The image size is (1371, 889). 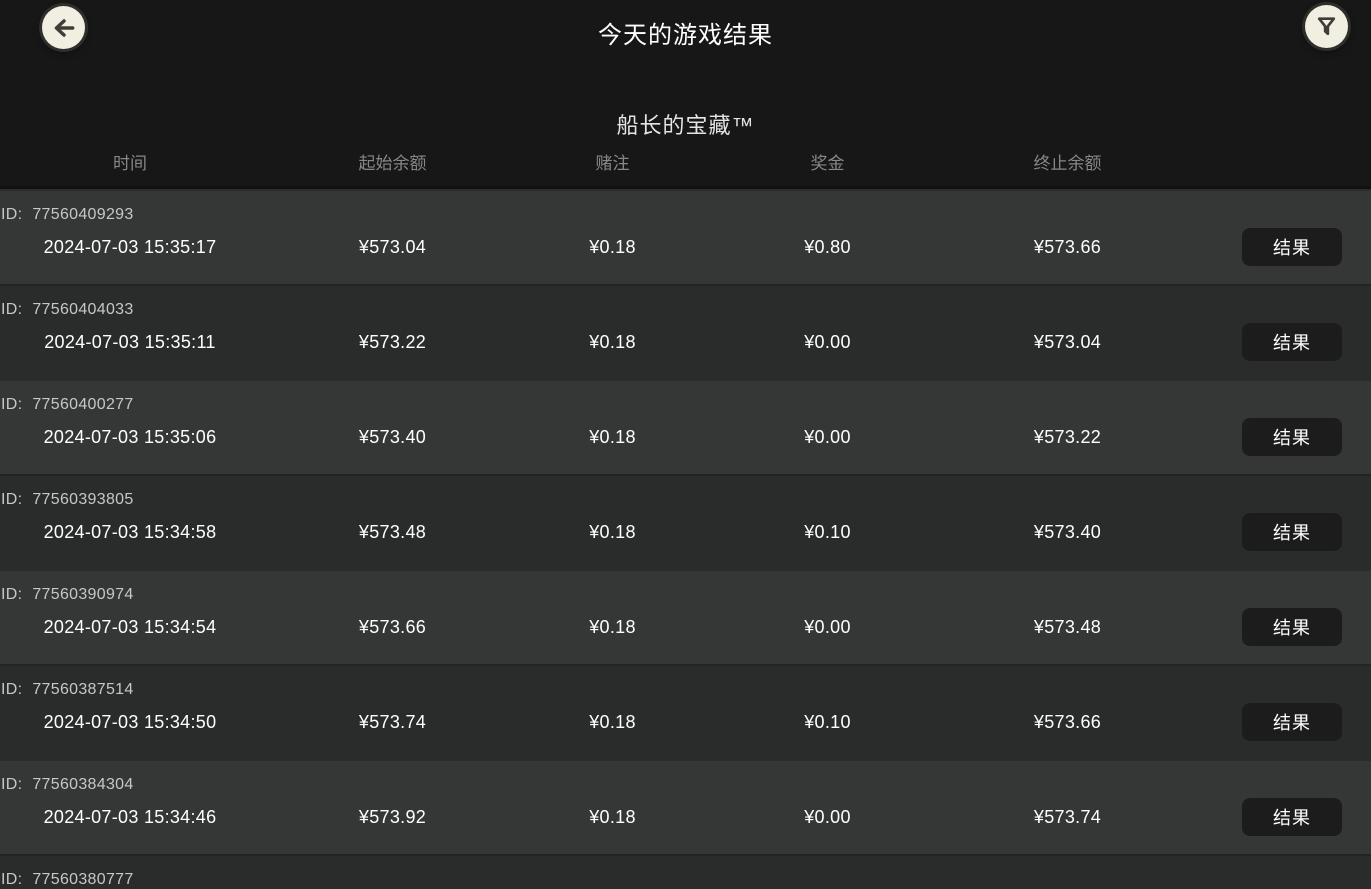 What do you see at coordinates (392, 721) in the screenshot?
I see `cell-start-balance: ¥573.74` at bounding box center [392, 721].